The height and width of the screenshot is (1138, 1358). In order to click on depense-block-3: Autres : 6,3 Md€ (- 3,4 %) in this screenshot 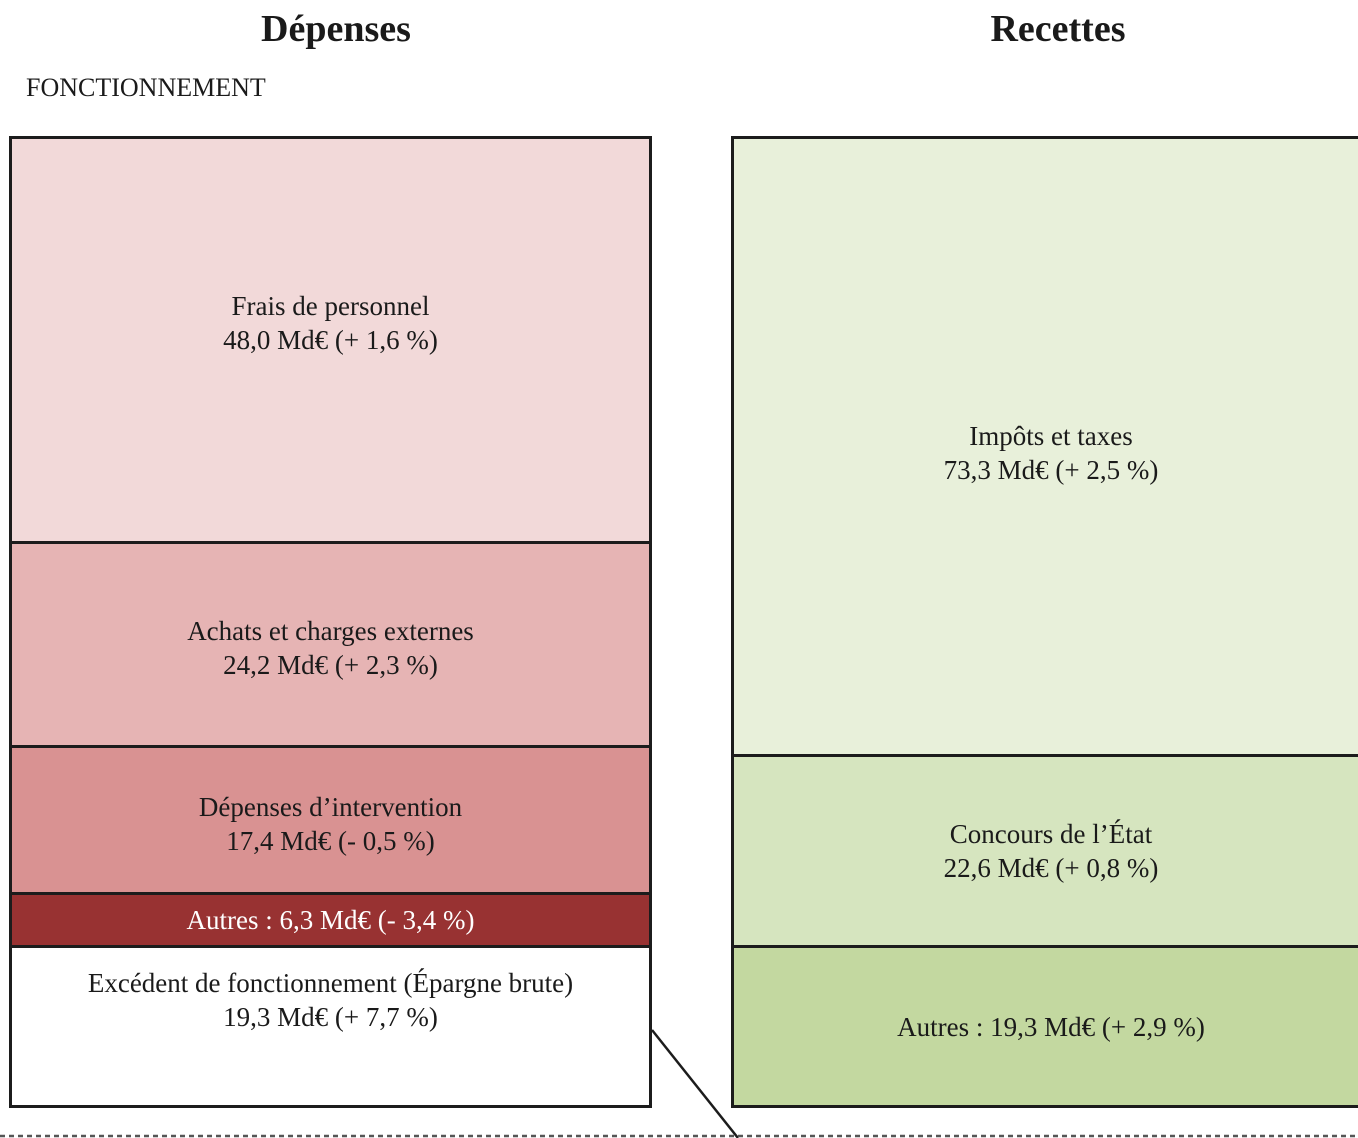, I will do `click(330, 920)`.